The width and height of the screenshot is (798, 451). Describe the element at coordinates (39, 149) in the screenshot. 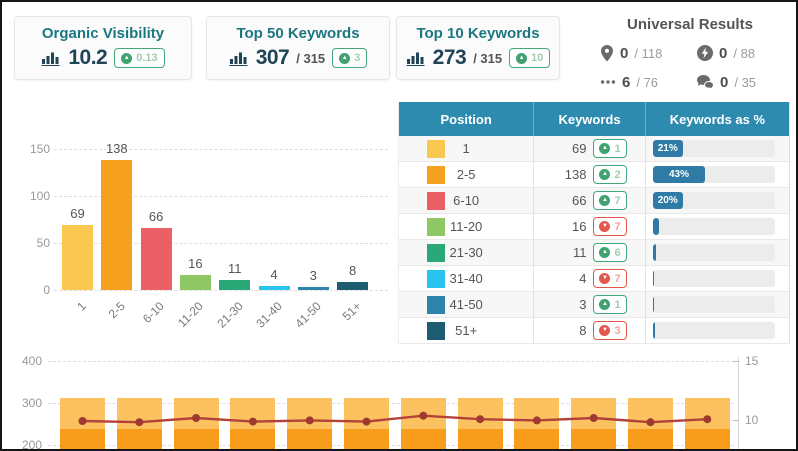

I see `y-axis-tick-label: 150` at that location.